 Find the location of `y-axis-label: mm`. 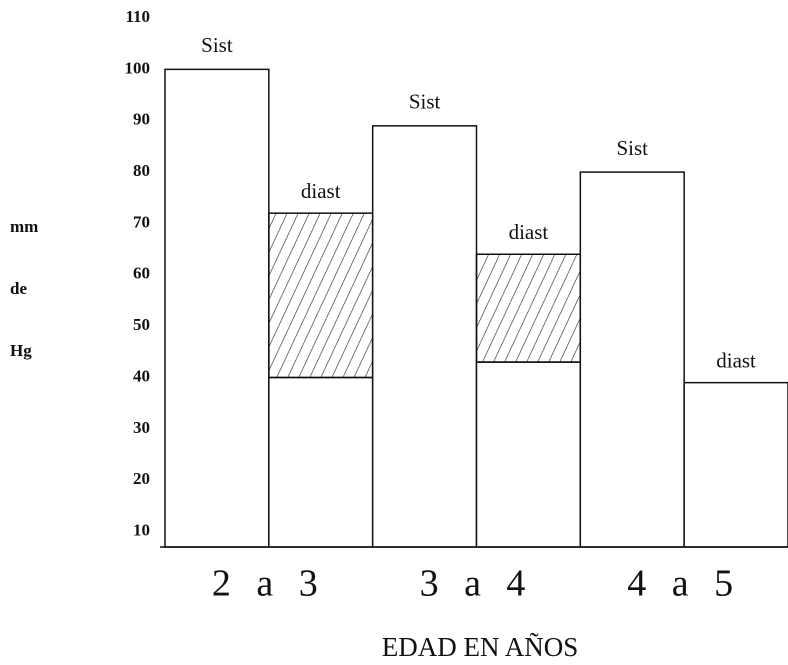

y-axis-label: mm is located at coordinates (24, 226).